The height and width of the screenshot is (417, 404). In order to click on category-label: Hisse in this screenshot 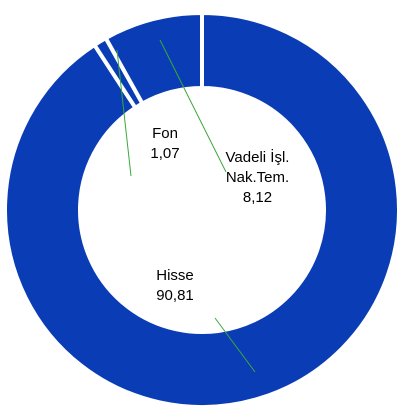, I will do `click(175, 275)`.